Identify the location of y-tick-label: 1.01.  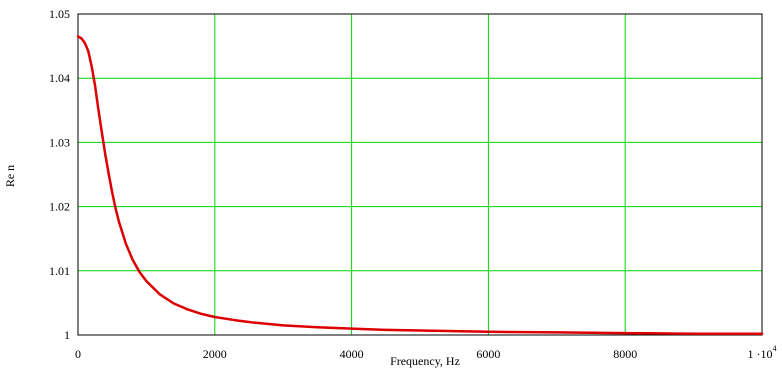
(59, 271).